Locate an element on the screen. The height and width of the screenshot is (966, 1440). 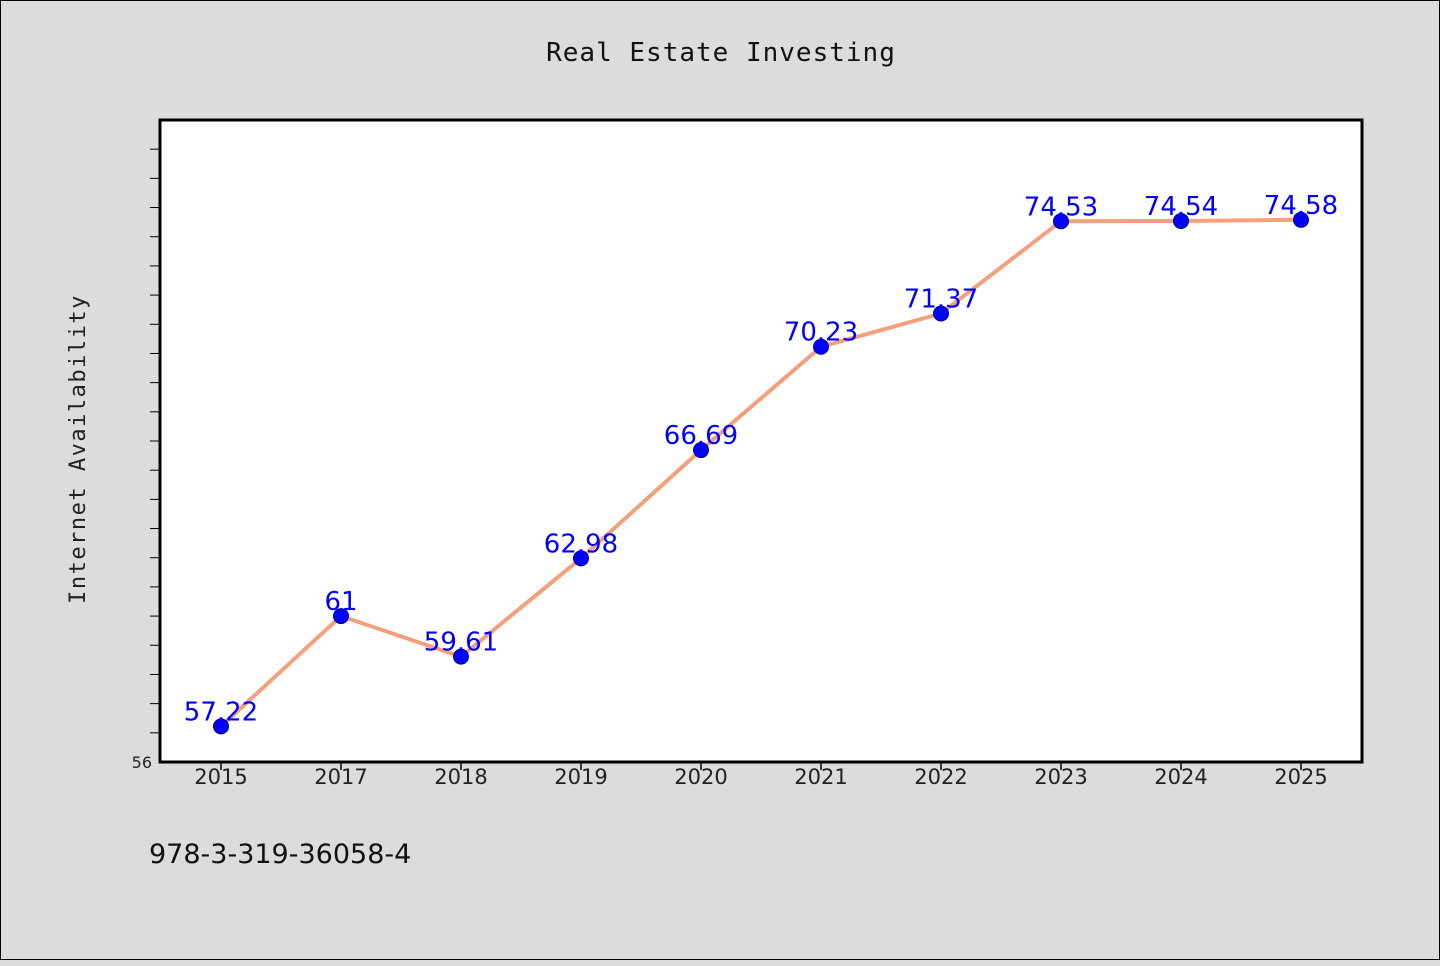
data-label: 74.58 is located at coordinates (1301, 206).